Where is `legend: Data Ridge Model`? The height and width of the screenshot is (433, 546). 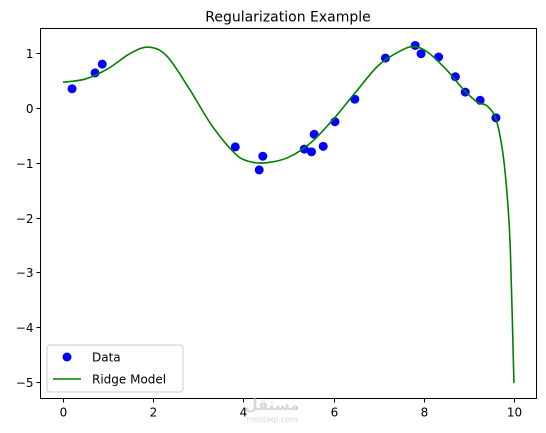 legend: Data Ridge Model is located at coordinates (115, 368).